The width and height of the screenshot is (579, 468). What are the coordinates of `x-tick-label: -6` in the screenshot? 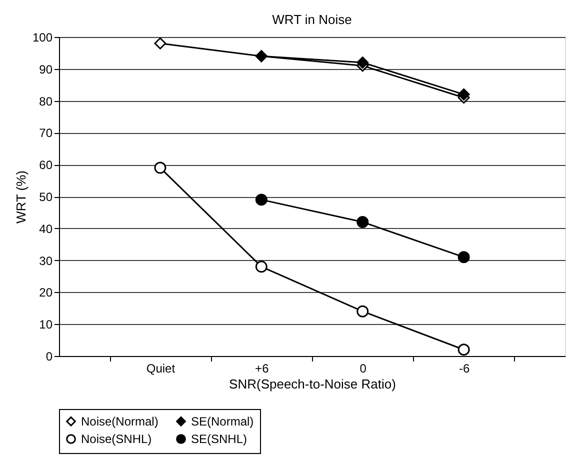 It's located at (464, 369).